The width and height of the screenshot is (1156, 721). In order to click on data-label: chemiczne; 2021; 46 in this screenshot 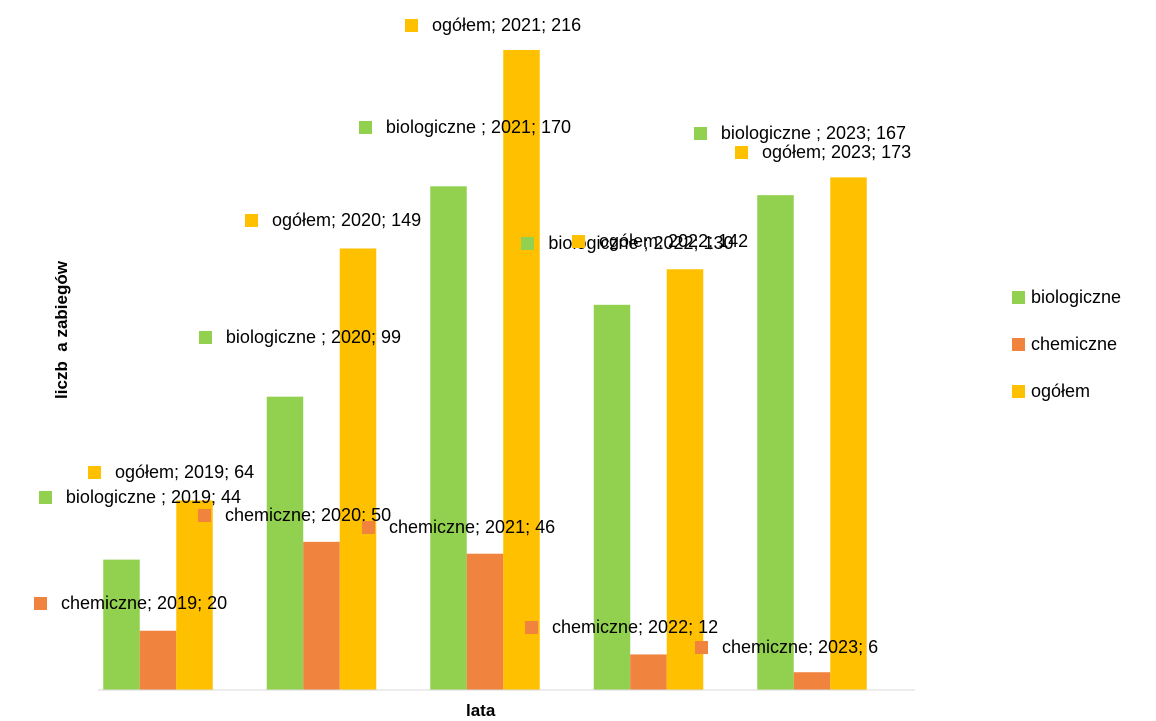, I will do `click(458, 527)`.